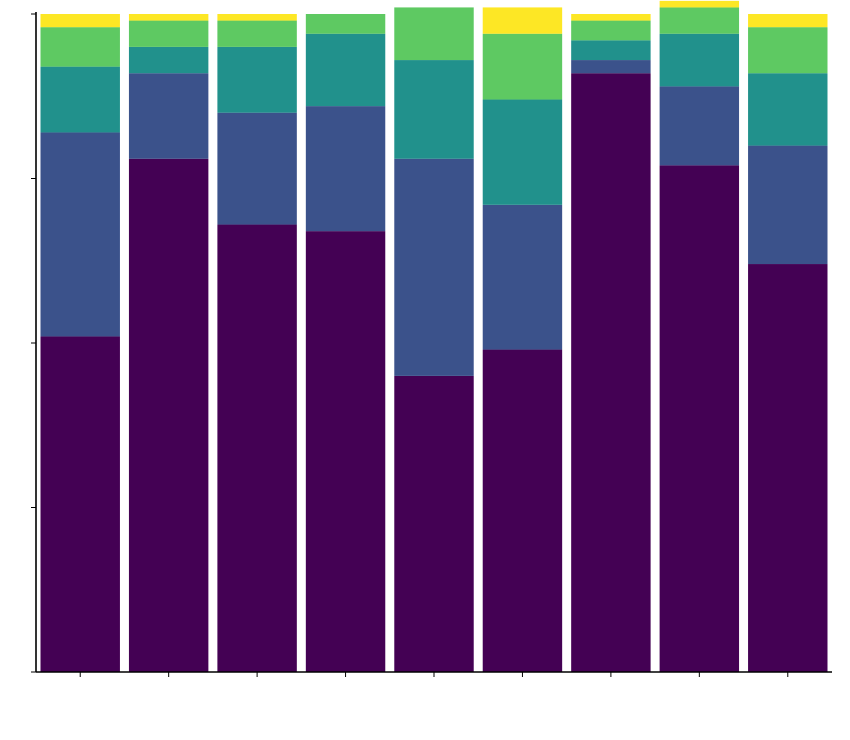 This screenshot has height=740, width=850. Describe the element at coordinates (33, 343) in the screenshot. I see `y-ticks-group` at that location.